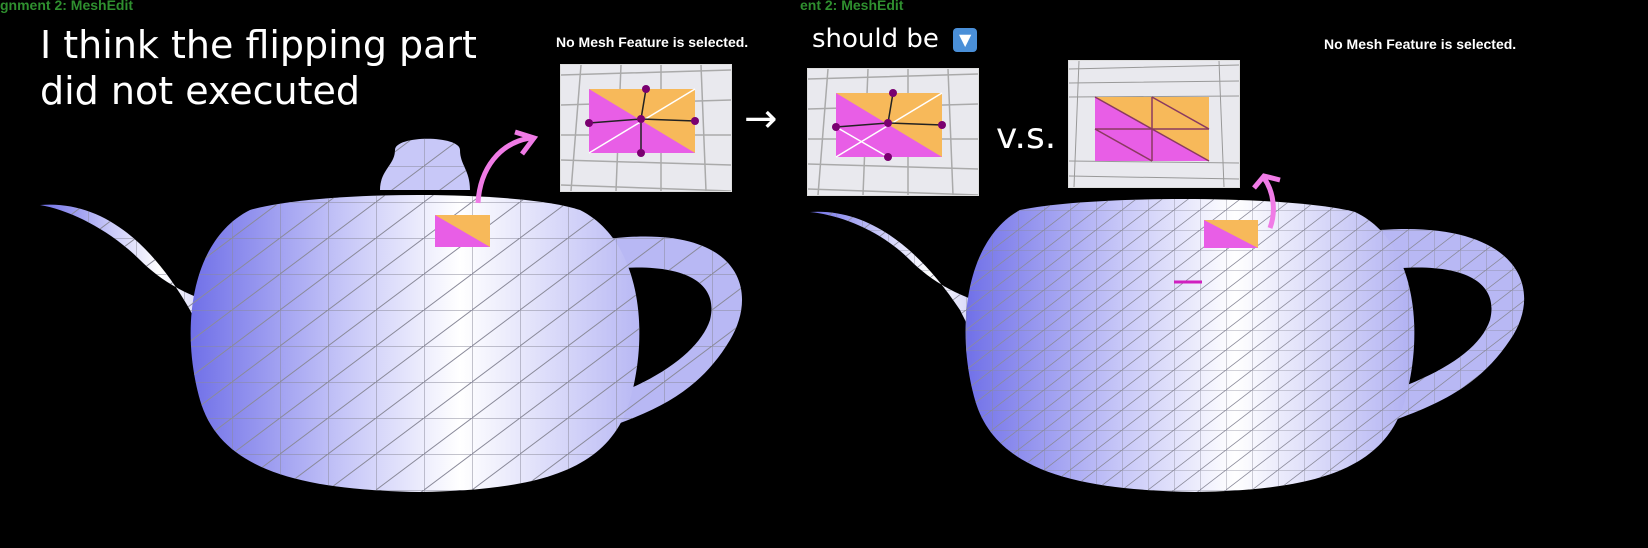  Describe the element at coordinates (1420, 44) in the screenshot. I see `right-status-text: No Mesh Feature is selected.` at that location.